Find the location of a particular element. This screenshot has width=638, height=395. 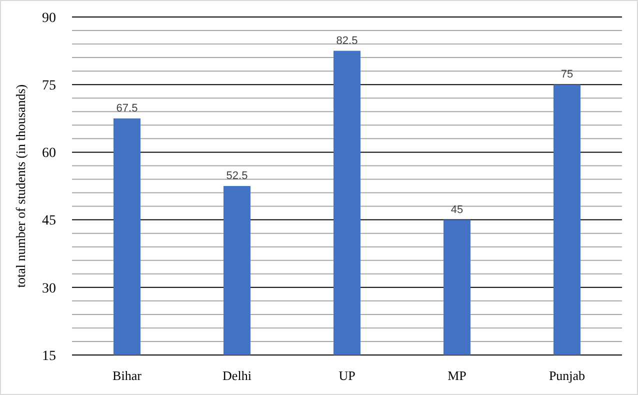

y-tick-label: 90 is located at coordinates (49, 18).